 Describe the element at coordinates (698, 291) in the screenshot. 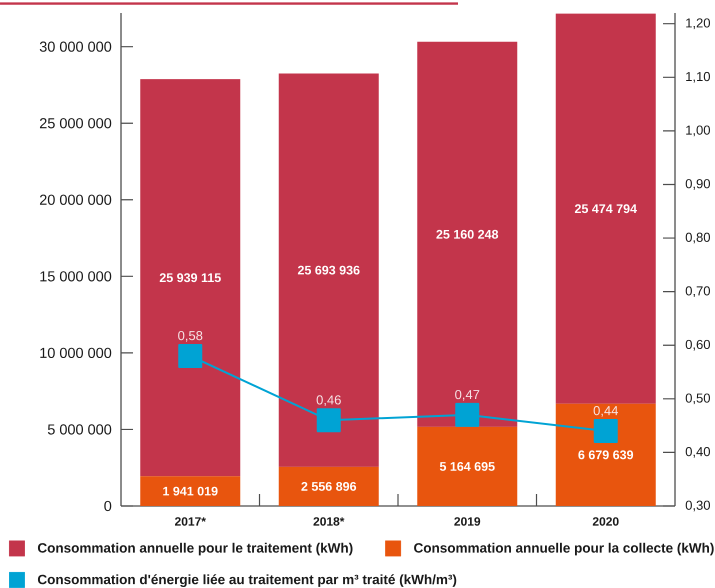

I see `y2-tick-label: 0,70` at that location.